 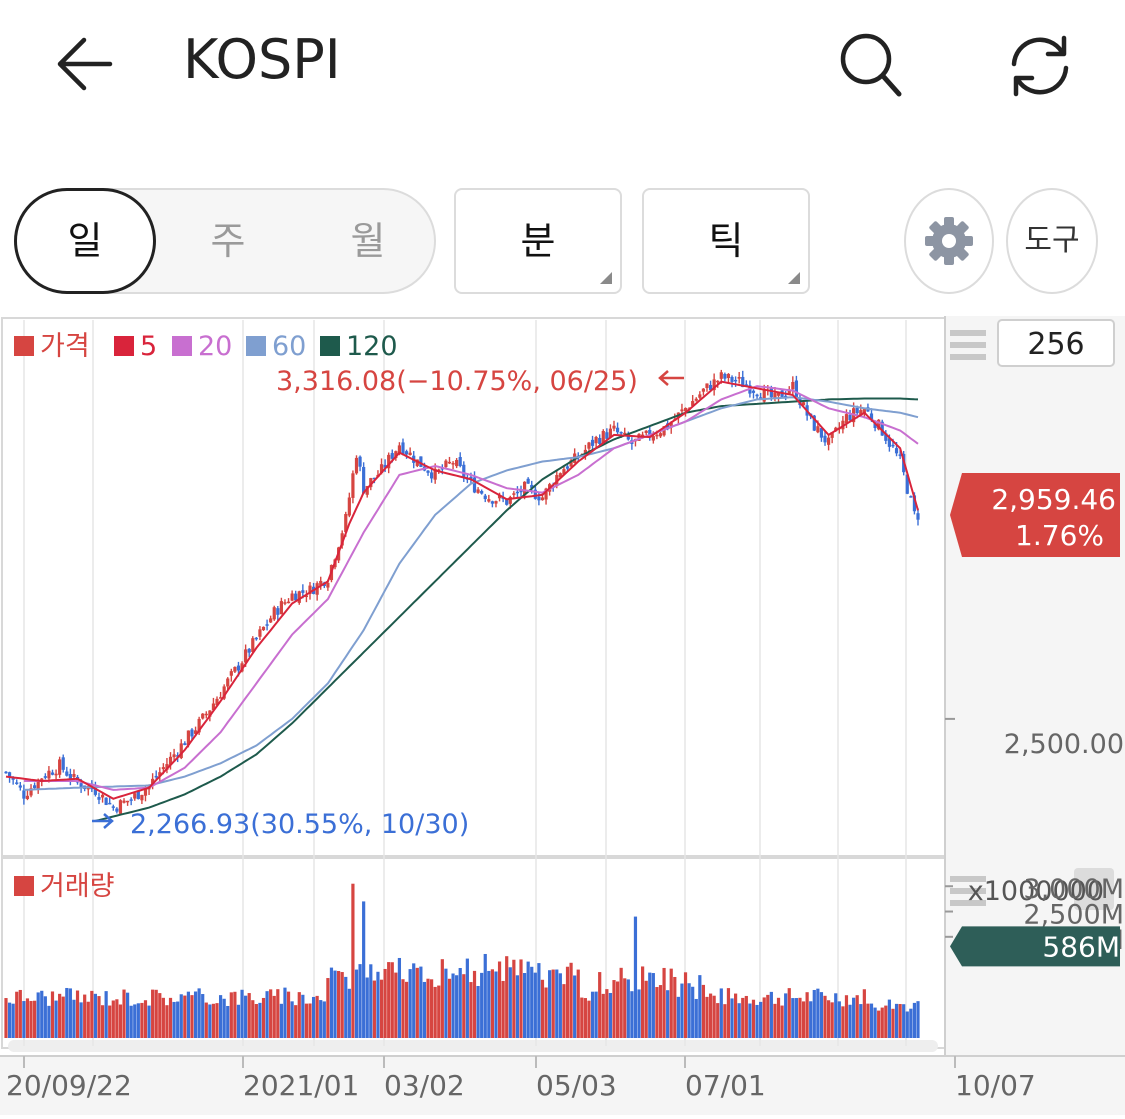 I want to click on volume-unit-box, so click(x=1094, y=889).